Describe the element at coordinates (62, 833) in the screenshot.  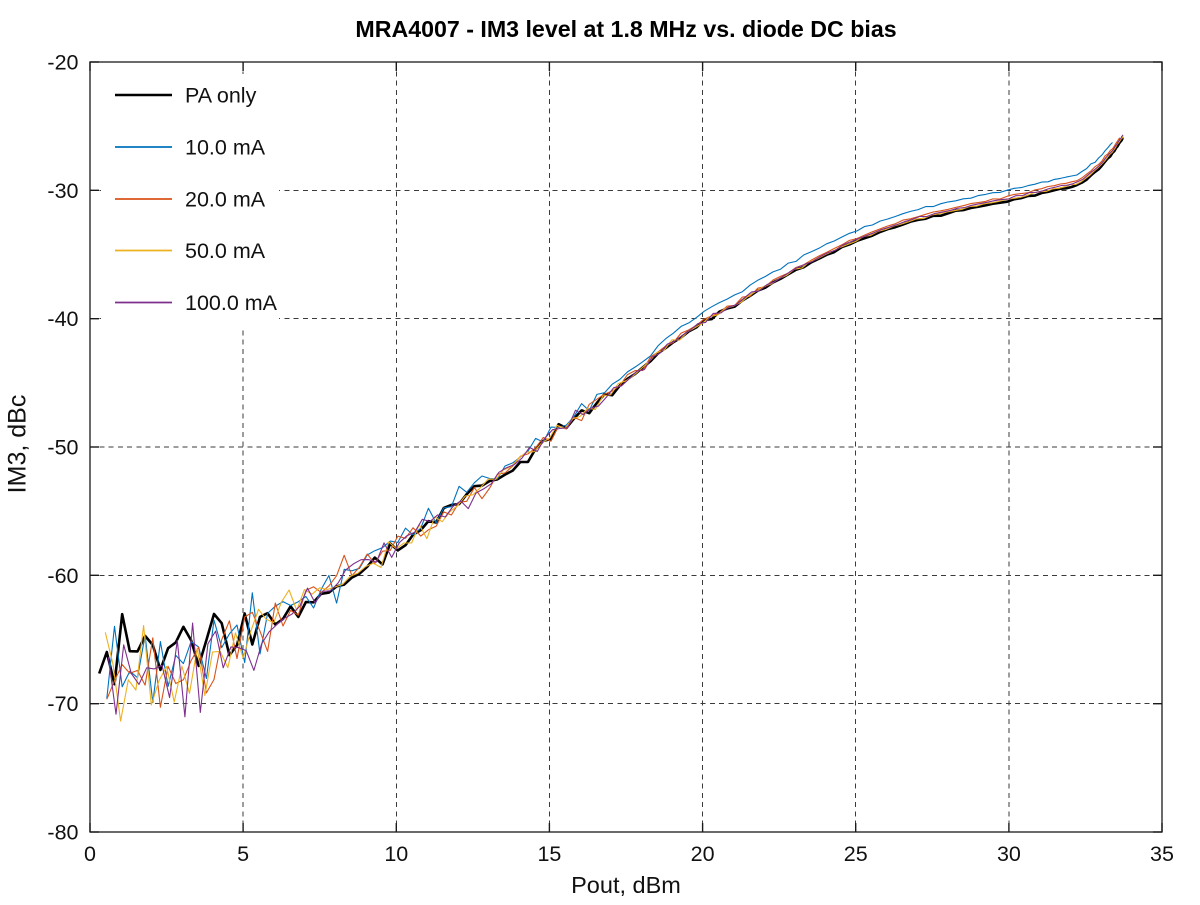
I see `svg-text: -80` at that location.